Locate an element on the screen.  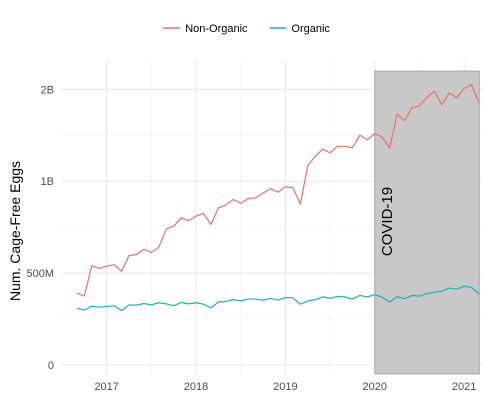
y-tick-label: 1B is located at coordinates (47, 182).